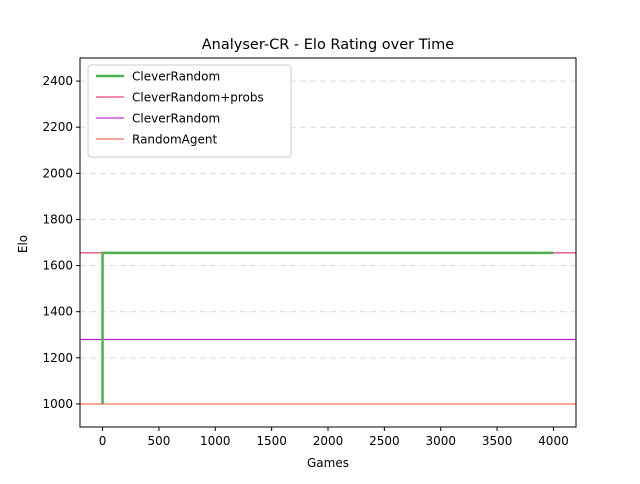  Describe the element at coordinates (57, 358) in the screenshot. I see `y-tick-label: 1200` at that location.